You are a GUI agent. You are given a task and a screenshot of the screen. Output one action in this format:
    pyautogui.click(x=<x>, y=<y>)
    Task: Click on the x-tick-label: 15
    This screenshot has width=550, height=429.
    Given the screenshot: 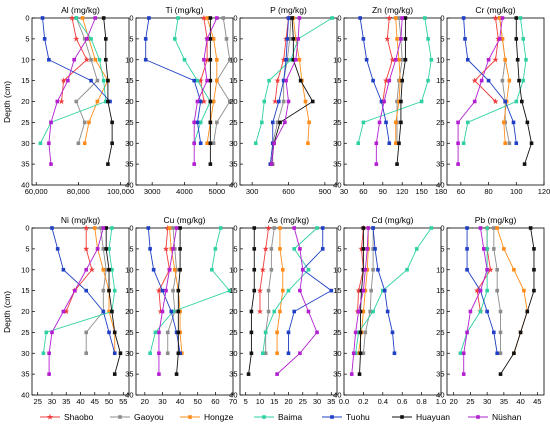 What is the action you would take?
    pyautogui.click(x=274, y=401)
    